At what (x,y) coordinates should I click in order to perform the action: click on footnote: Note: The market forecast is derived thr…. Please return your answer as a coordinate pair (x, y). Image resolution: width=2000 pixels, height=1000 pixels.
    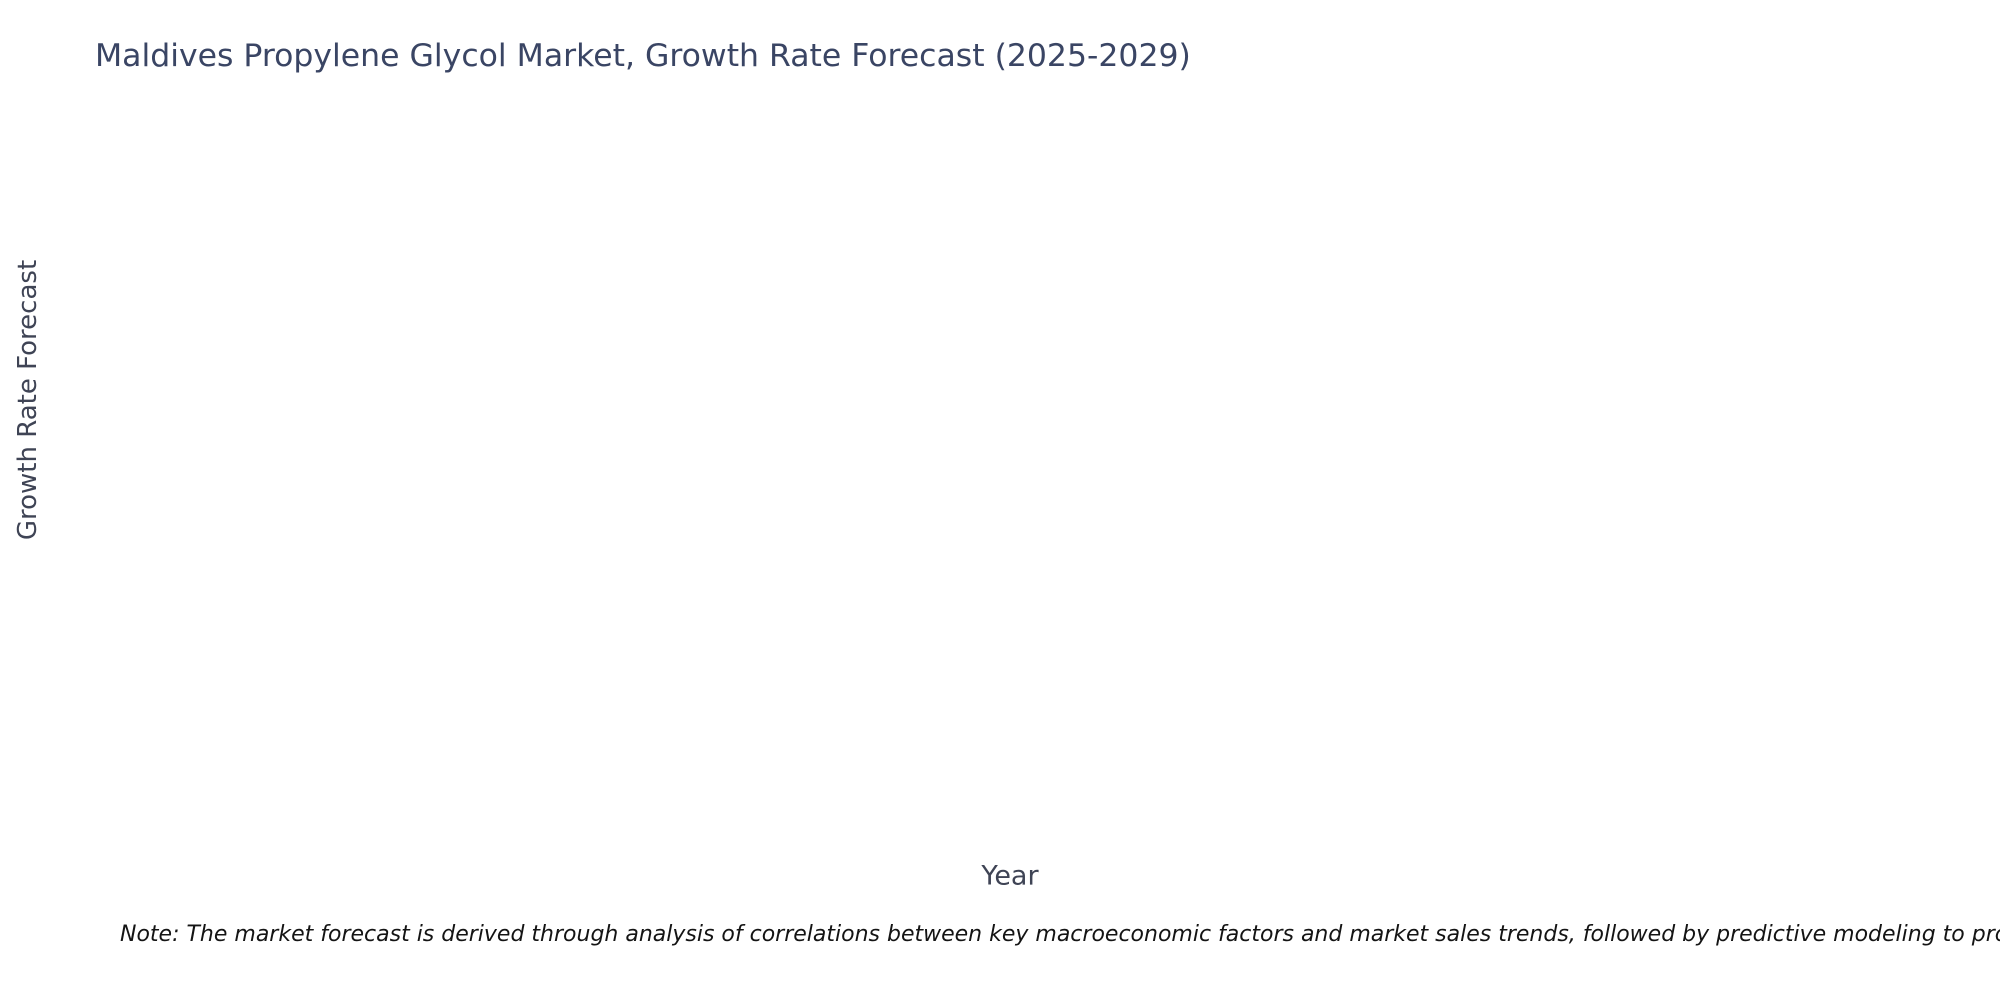
    Looking at the image, I should click on (1060, 934).